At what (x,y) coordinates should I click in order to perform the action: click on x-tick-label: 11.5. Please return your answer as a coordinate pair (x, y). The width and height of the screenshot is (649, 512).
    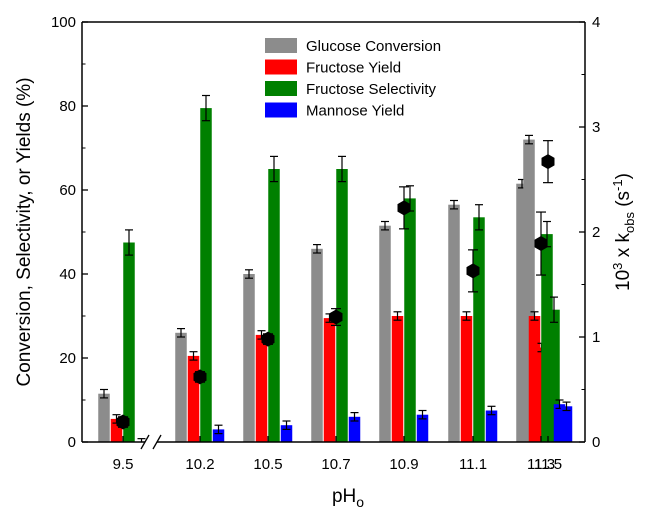
    Looking at the image, I should click on (548, 464).